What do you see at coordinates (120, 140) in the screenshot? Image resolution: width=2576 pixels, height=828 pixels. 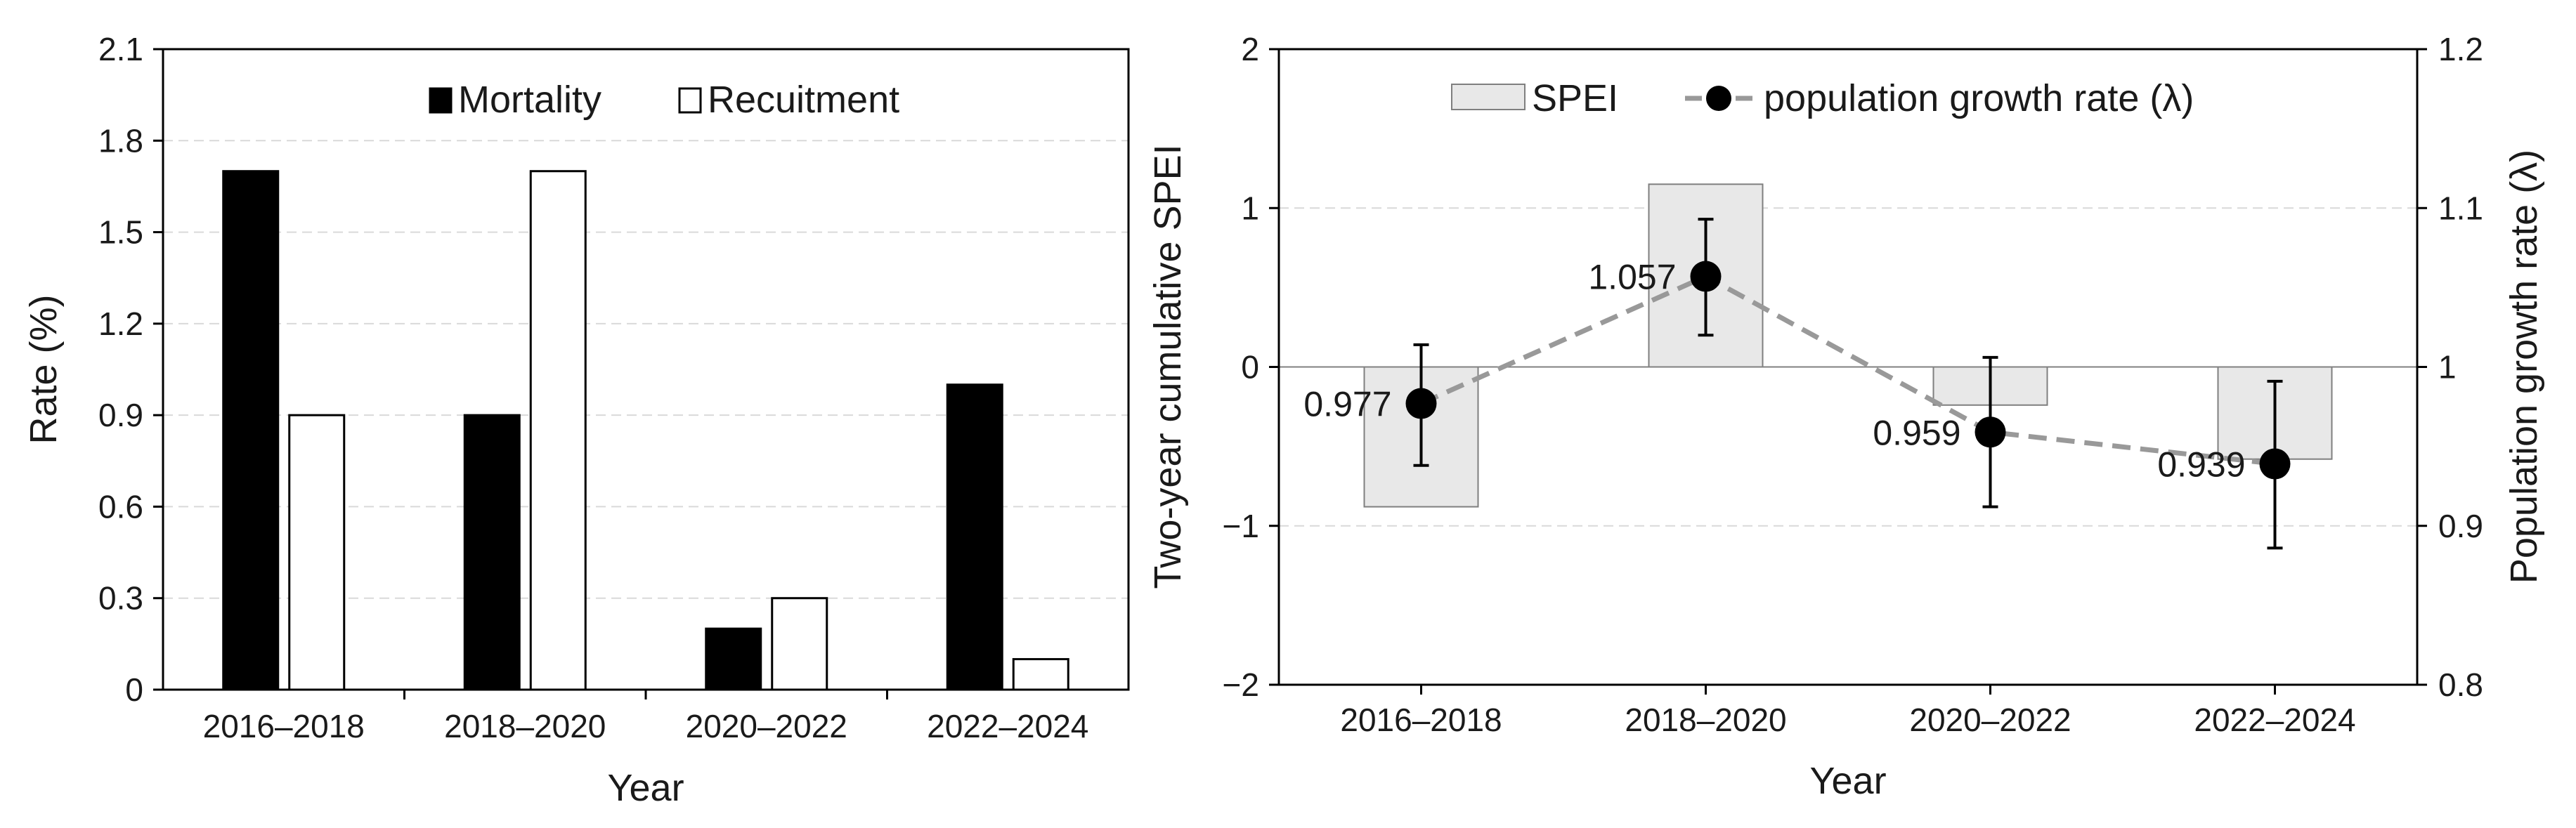 I see `left-y-tick-label: 1.8` at bounding box center [120, 140].